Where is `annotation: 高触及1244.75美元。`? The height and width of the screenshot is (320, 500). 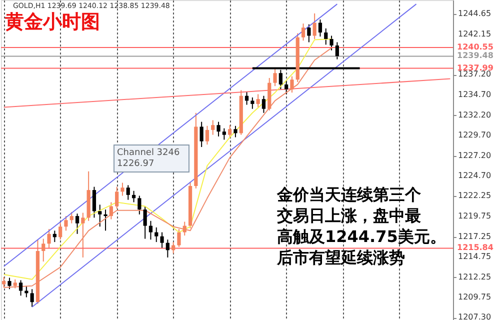
annotation: 高触及1244.75美元。 is located at coordinates (361, 236).